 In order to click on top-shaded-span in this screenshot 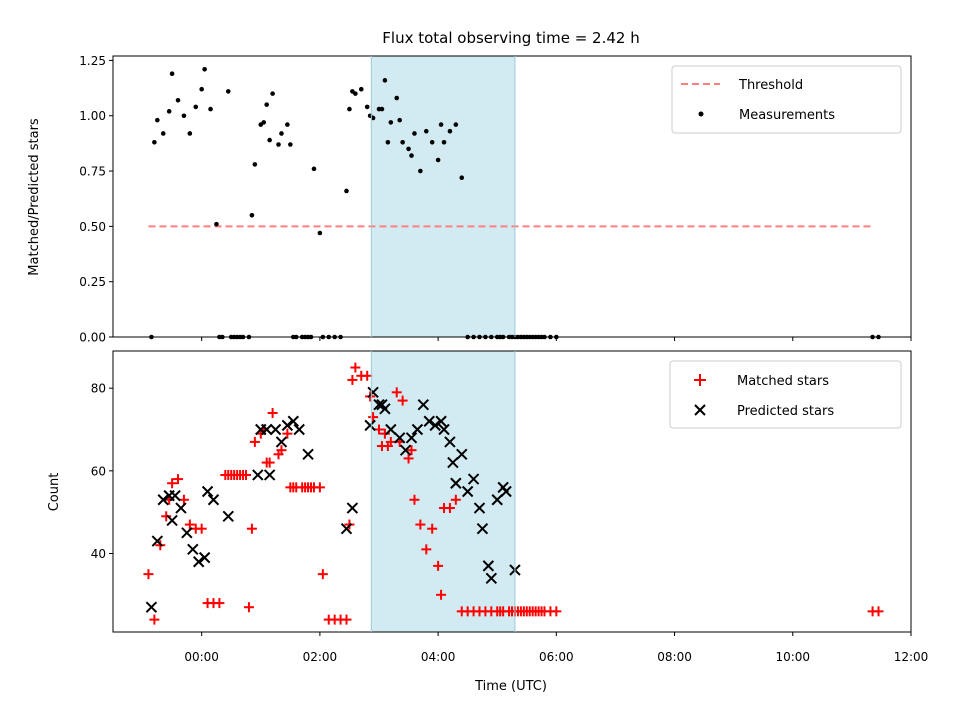, I will do `click(443, 196)`.